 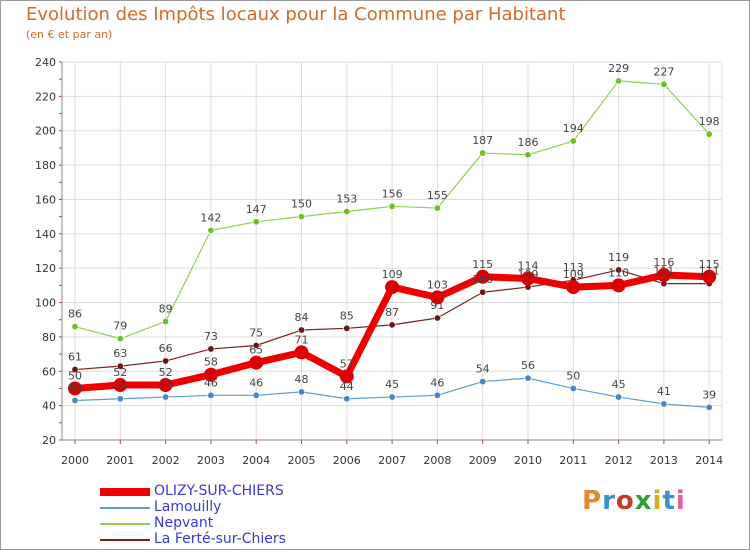 I want to click on data-label: 150, so click(x=301, y=204).